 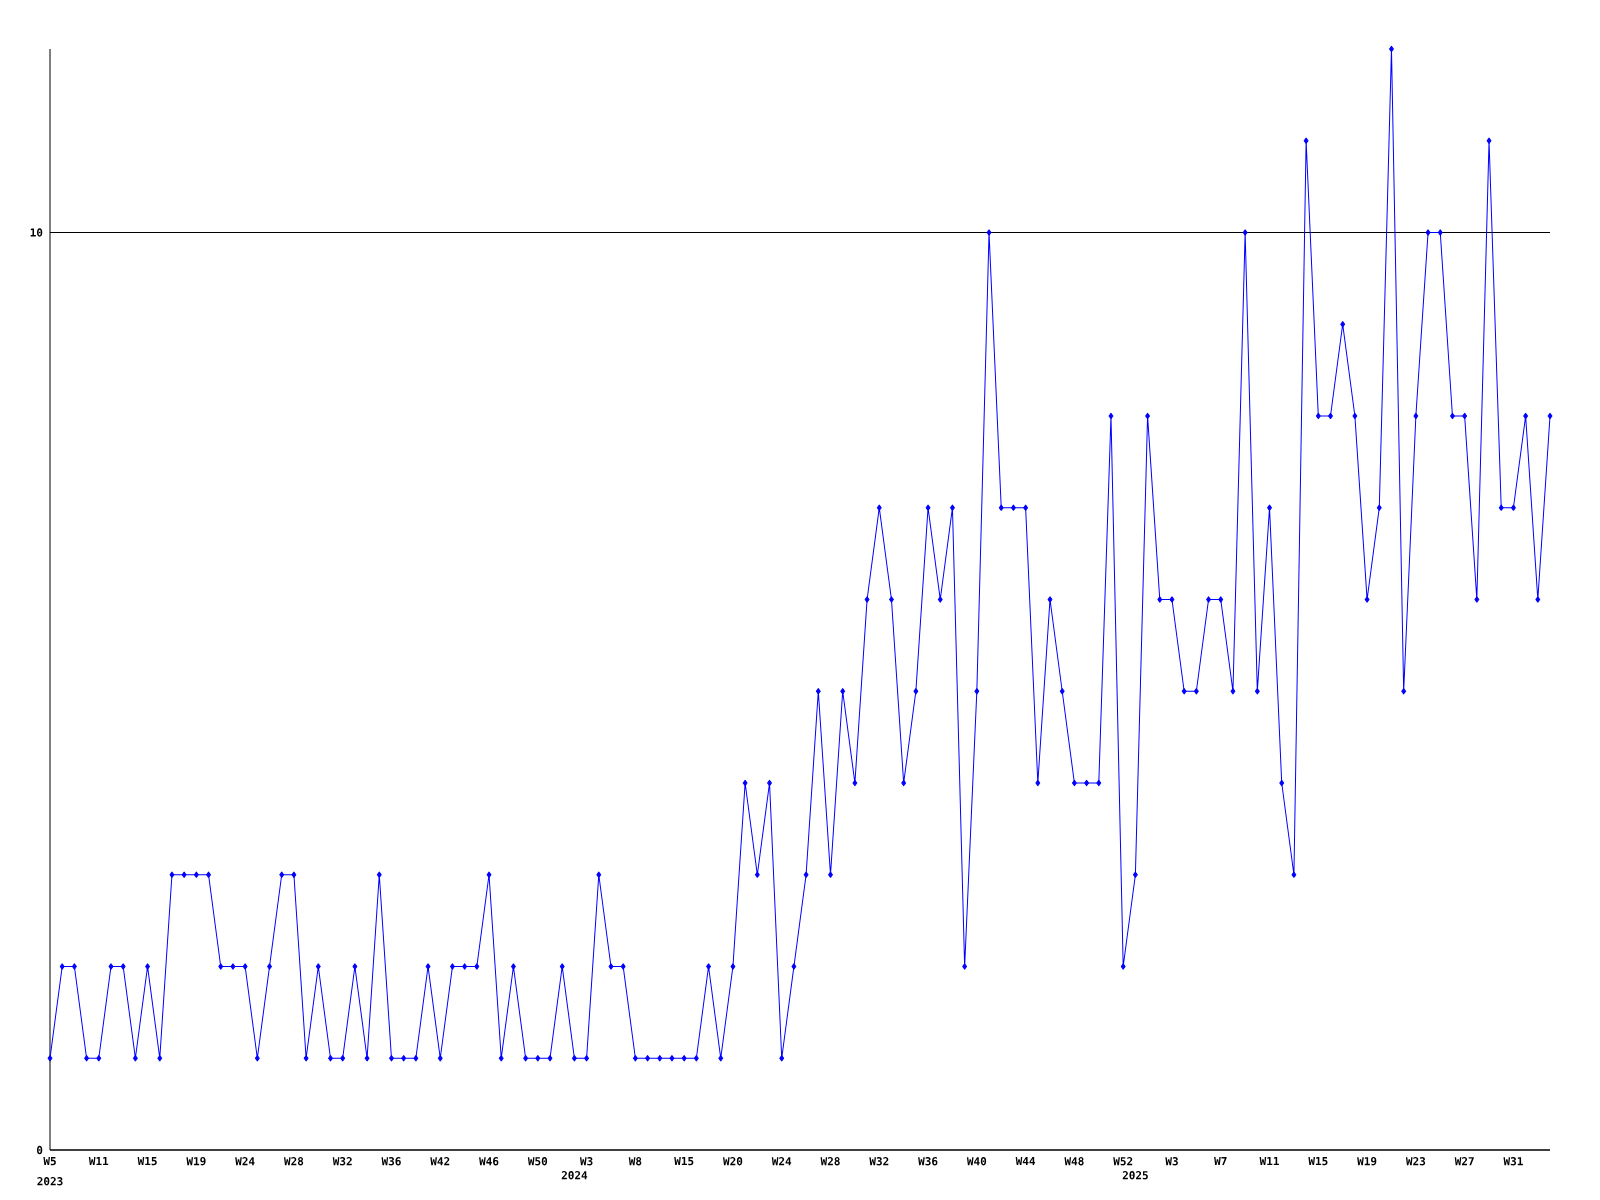 I want to click on text: 2023, so click(x=50, y=1181).